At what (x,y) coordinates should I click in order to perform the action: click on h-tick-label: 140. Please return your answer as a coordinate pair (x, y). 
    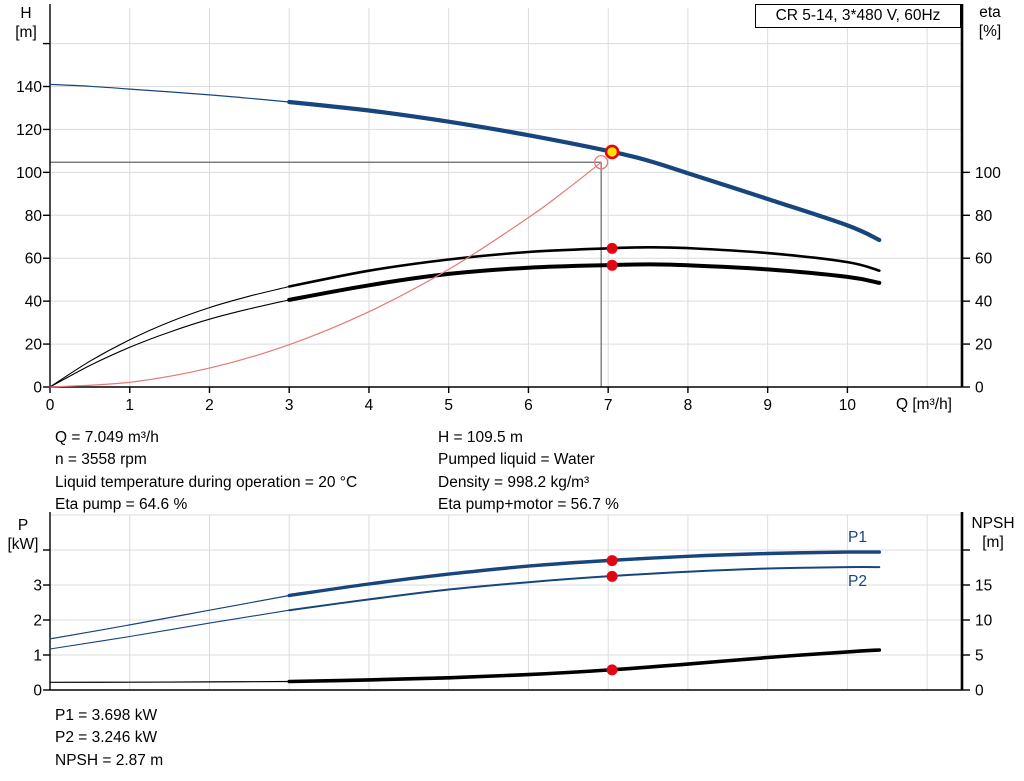
    Looking at the image, I should click on (29, 87).